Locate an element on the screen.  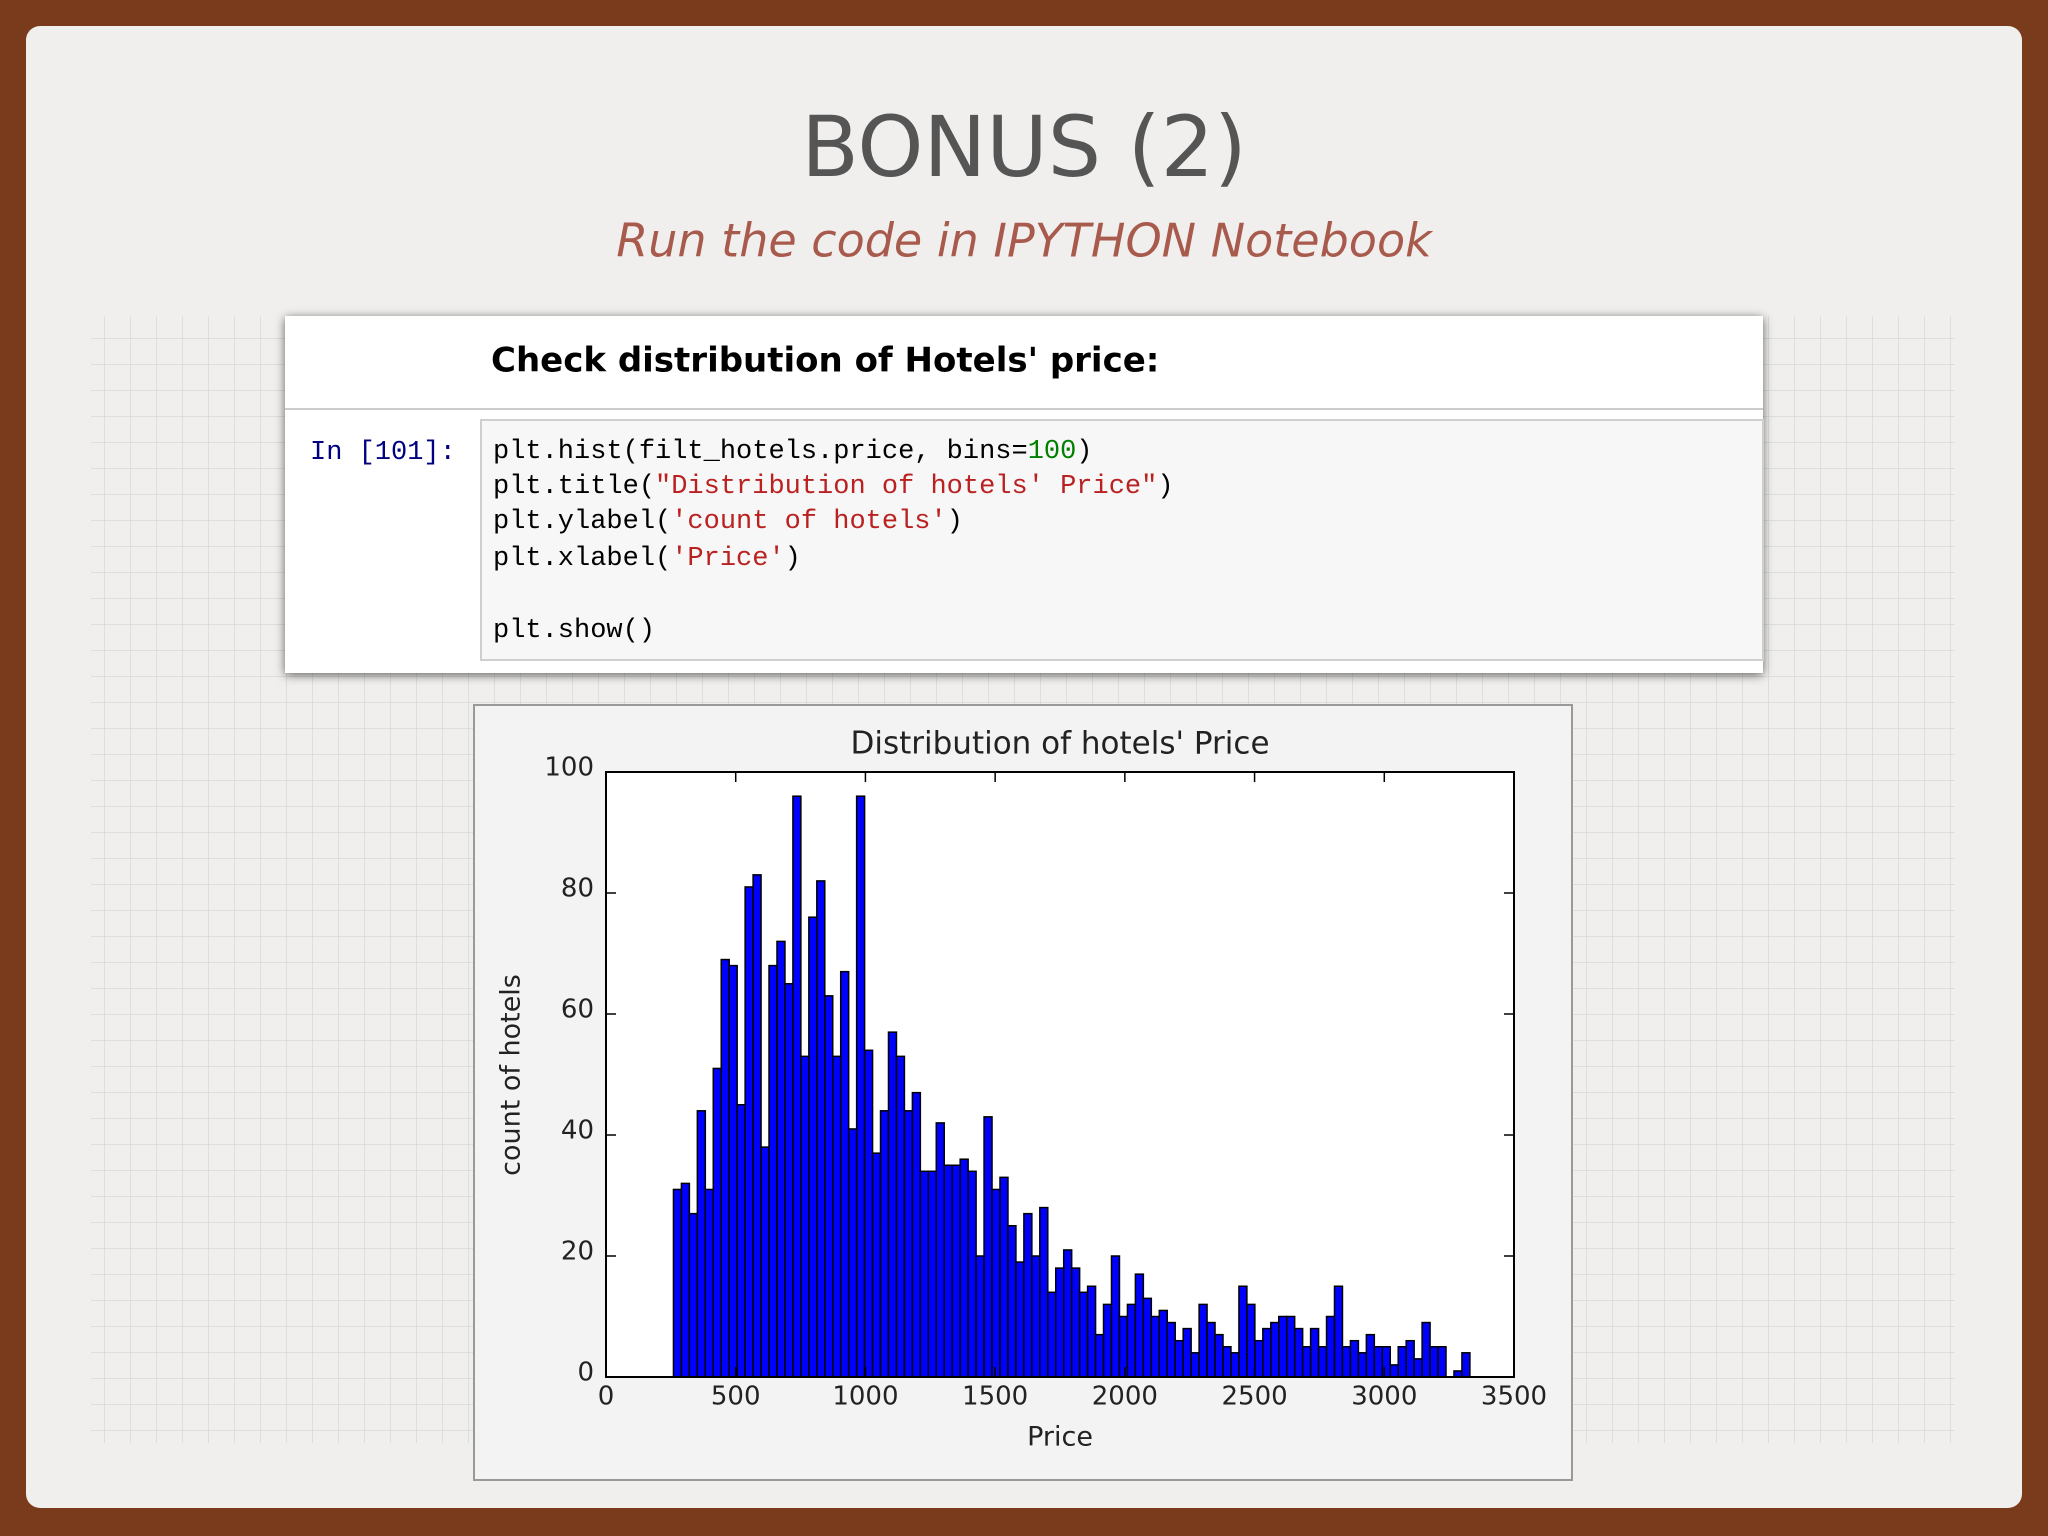
y-tick-label: 20 is located at coordinates (577, 1252).